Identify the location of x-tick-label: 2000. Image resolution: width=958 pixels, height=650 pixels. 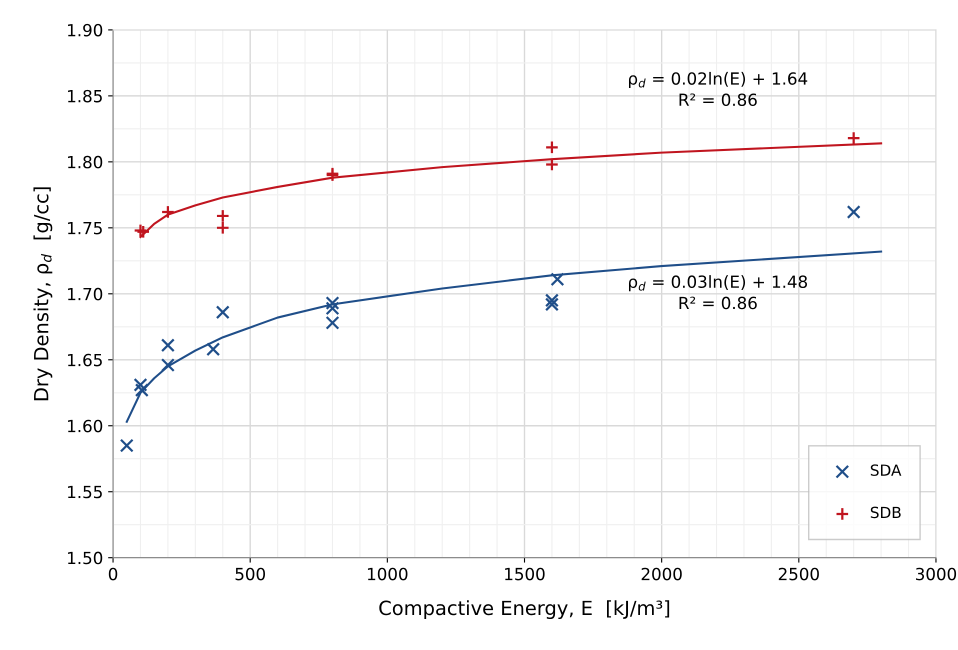
(662, 574).